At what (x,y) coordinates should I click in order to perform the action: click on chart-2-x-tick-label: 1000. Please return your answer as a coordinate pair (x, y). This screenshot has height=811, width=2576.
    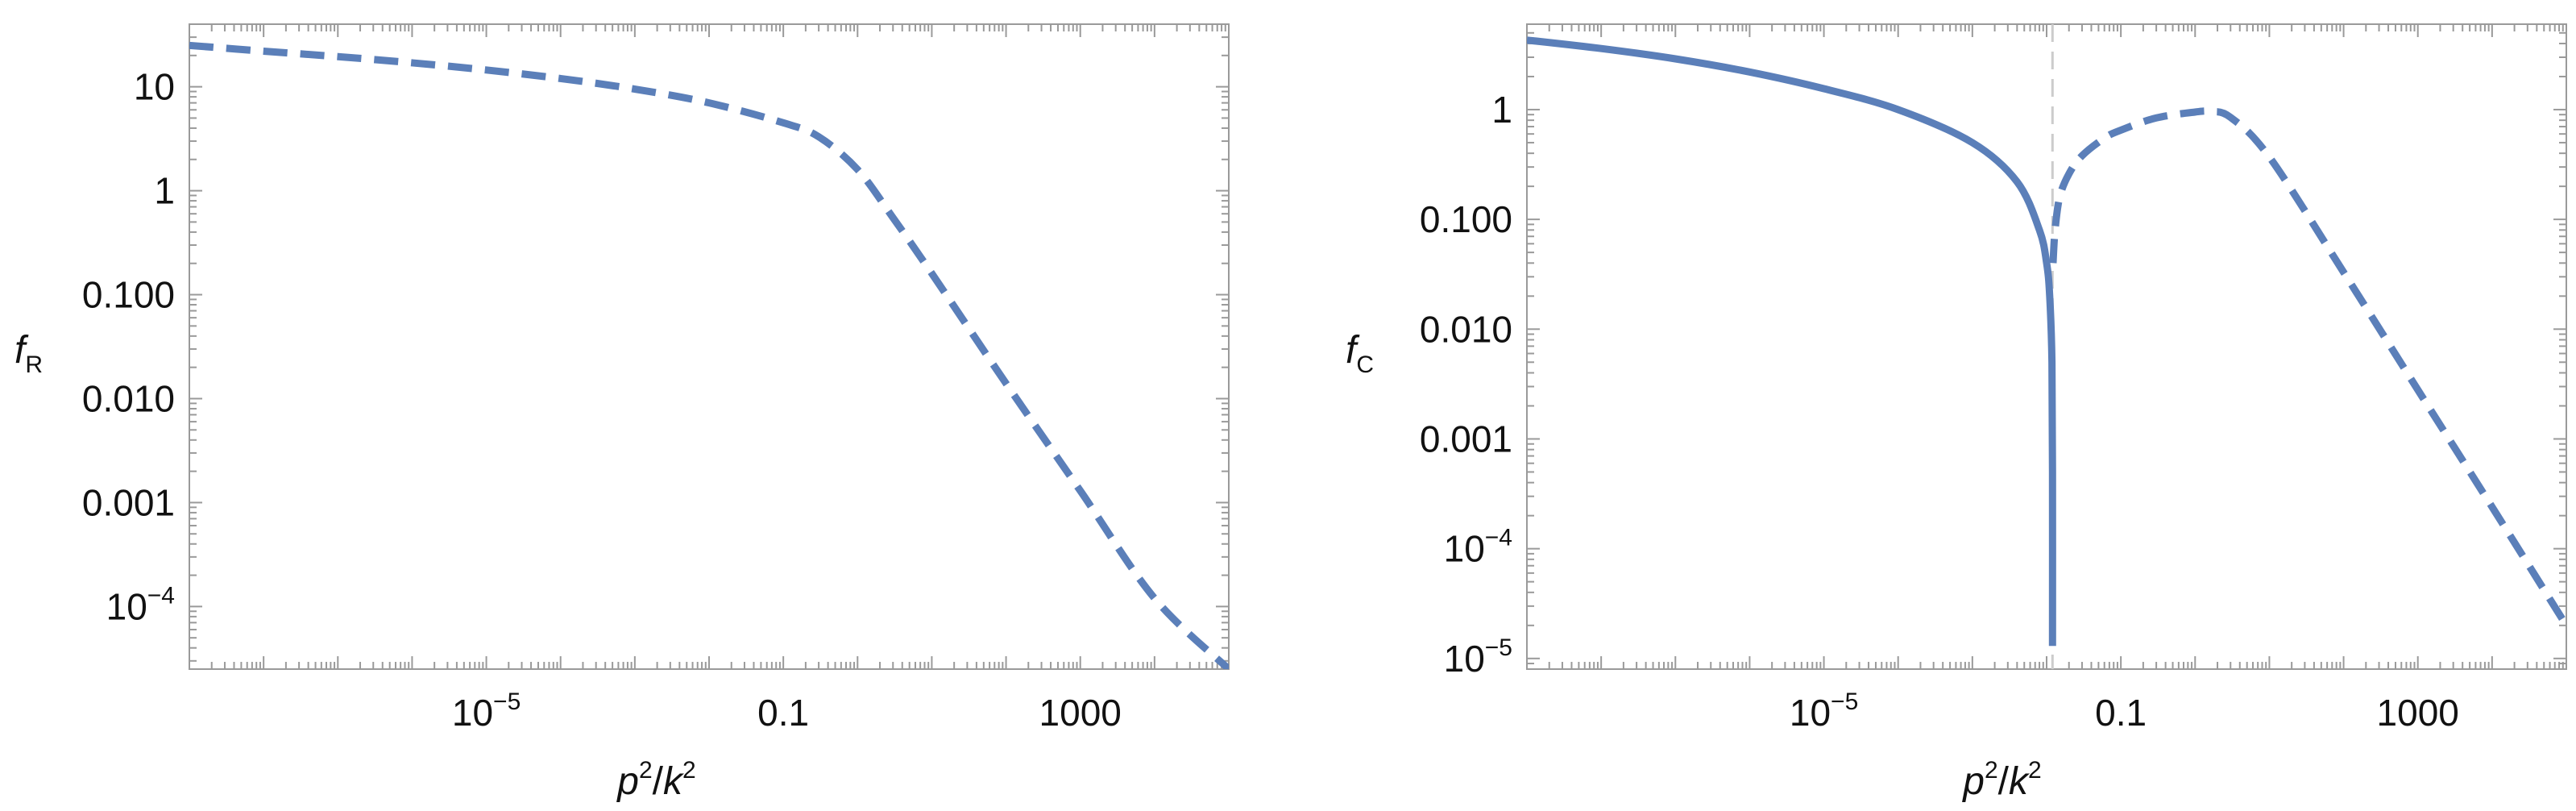
    Looking at the image, I should click on (2418, 713).